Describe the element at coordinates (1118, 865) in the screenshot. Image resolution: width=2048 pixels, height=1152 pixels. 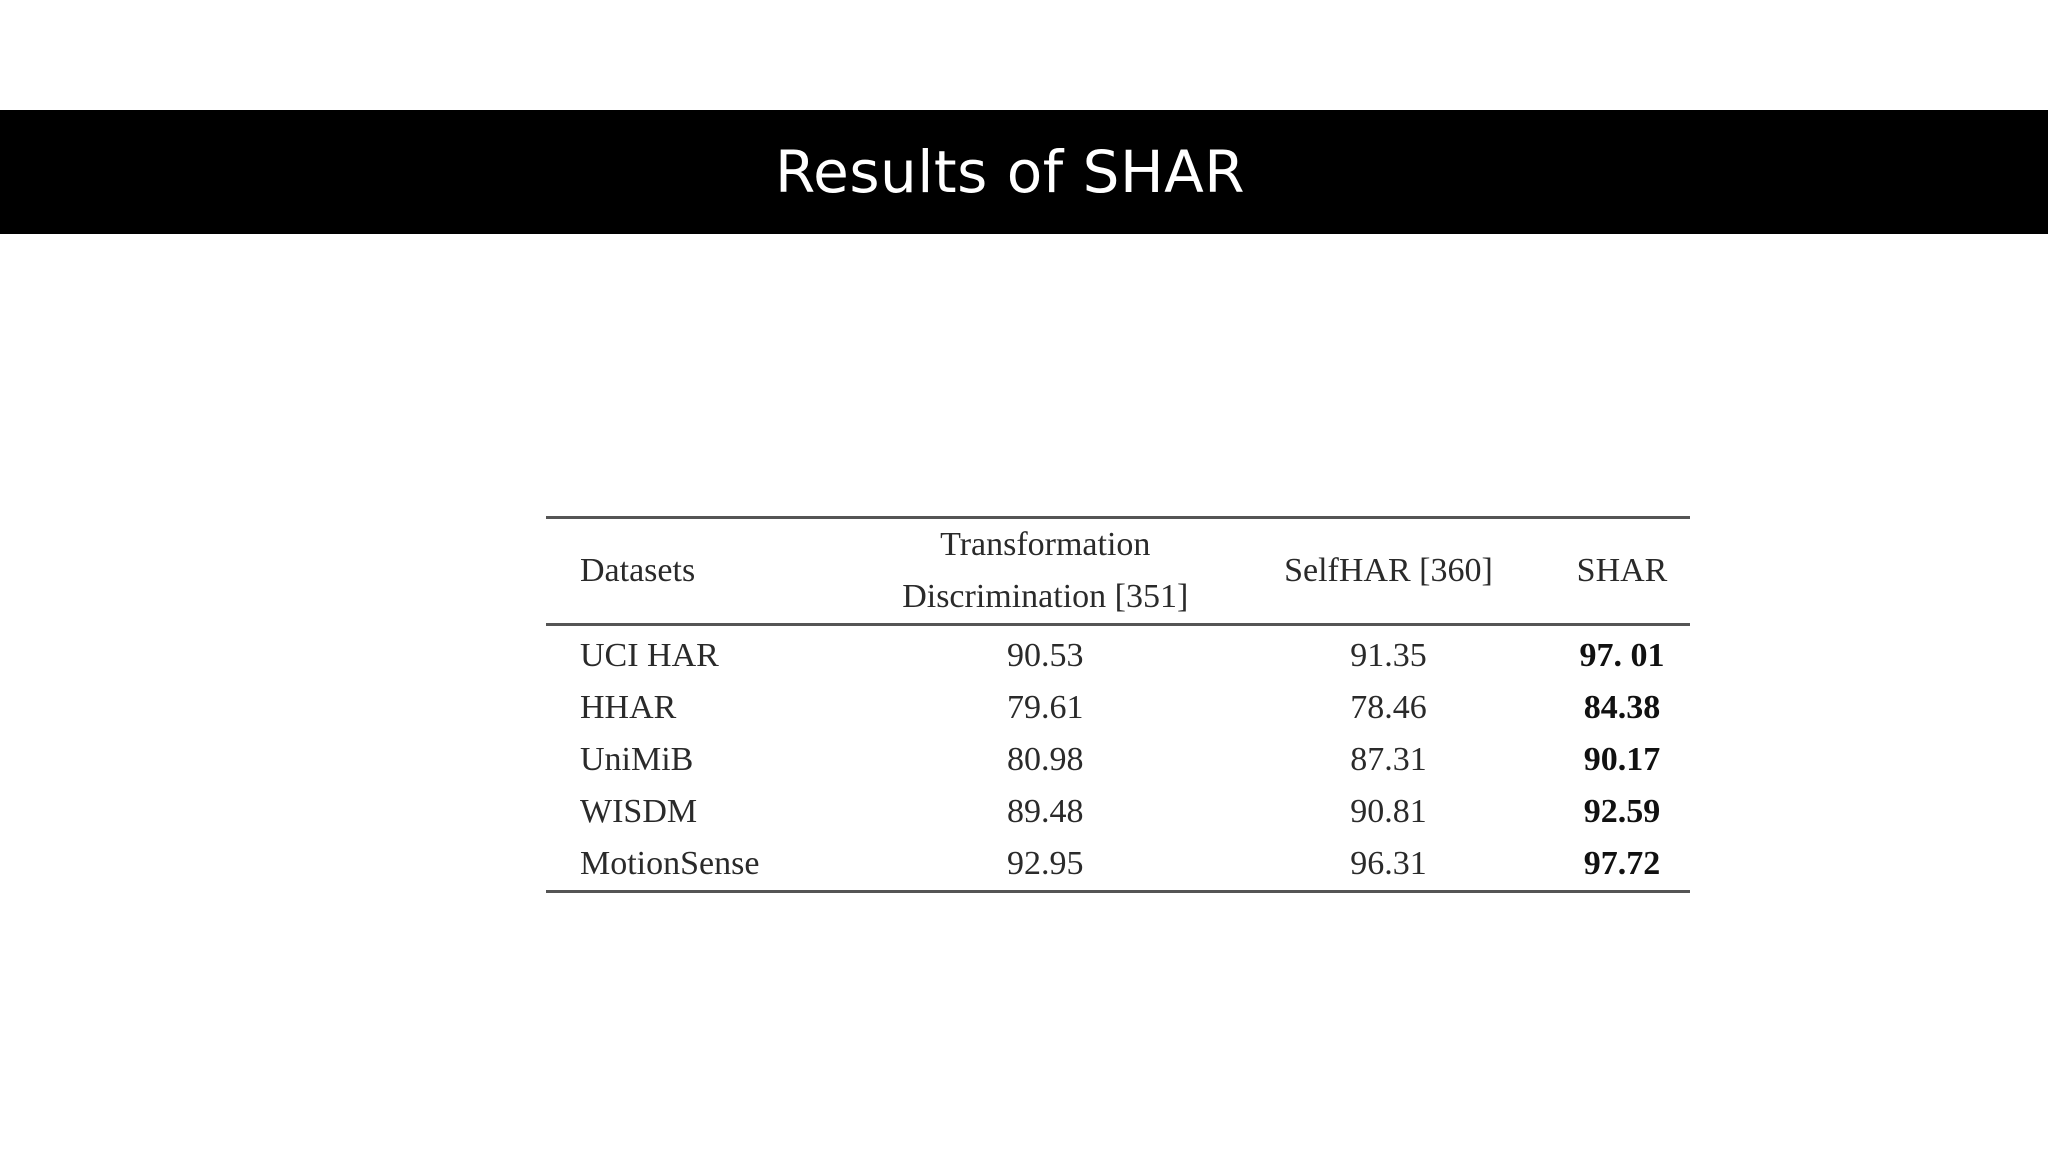
I see `table-row: MotionSense 92.95 96.31 97.72` at that location.